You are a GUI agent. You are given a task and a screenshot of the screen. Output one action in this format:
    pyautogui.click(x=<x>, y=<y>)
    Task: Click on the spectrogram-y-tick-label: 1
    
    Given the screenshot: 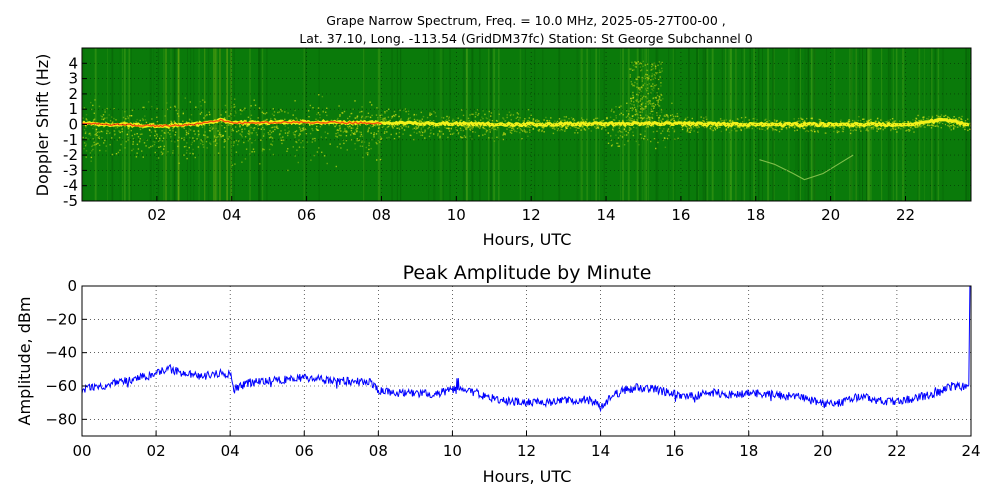 What is the action you would take?
    pyautogui.click(x=73, y=109)
    